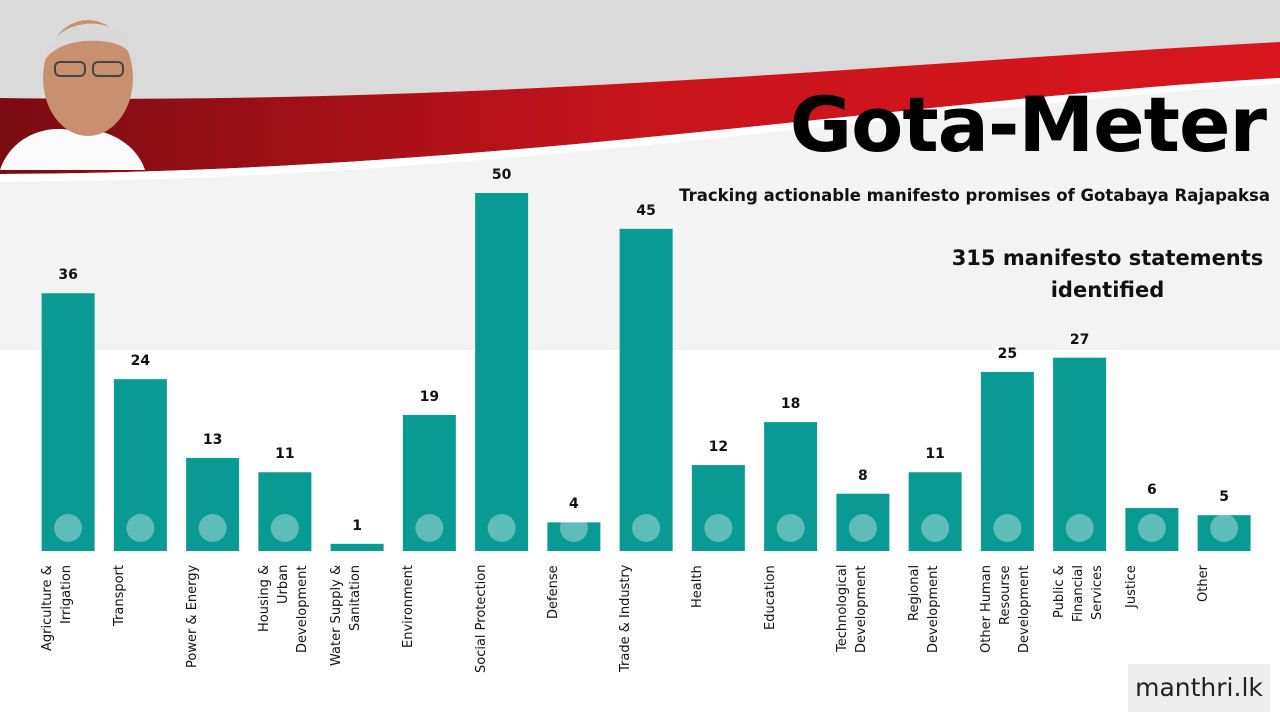 The image size is (1280, 720). I want to click on category-label: Housing & Urban Development, so click(283, 609).